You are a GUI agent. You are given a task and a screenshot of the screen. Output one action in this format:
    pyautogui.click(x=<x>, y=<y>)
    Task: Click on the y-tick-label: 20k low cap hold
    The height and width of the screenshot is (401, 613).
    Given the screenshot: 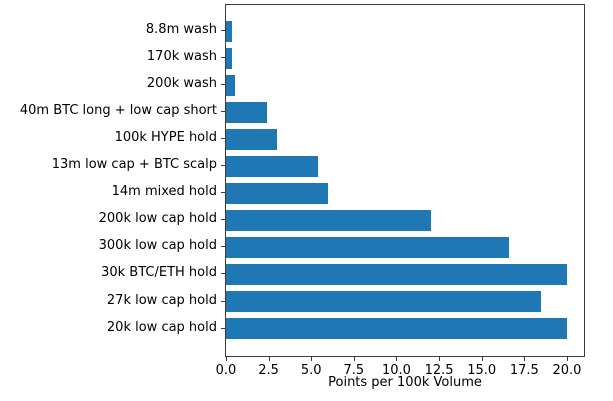 What is the action you would take?
    pyautogui.click(x=161, y=327)
    